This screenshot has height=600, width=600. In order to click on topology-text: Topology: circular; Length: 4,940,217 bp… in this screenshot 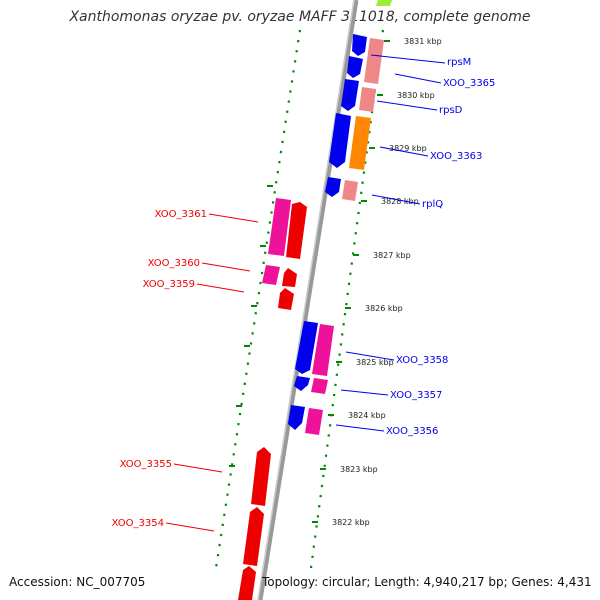, I will do `click(427, 582)`.